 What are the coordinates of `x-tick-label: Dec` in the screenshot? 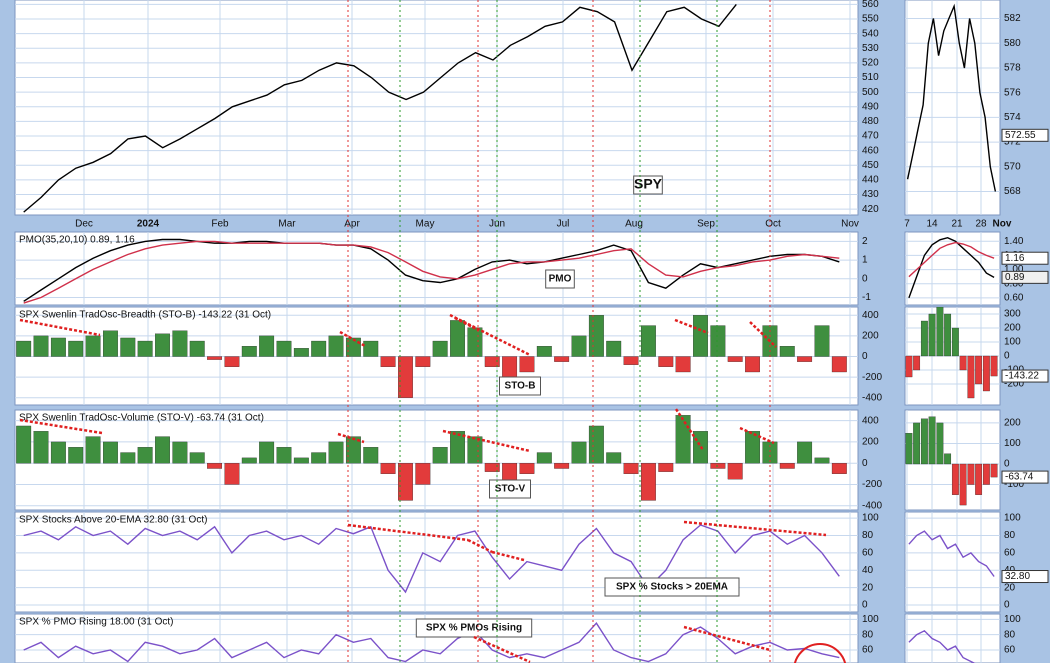 It's located at (84, 224).